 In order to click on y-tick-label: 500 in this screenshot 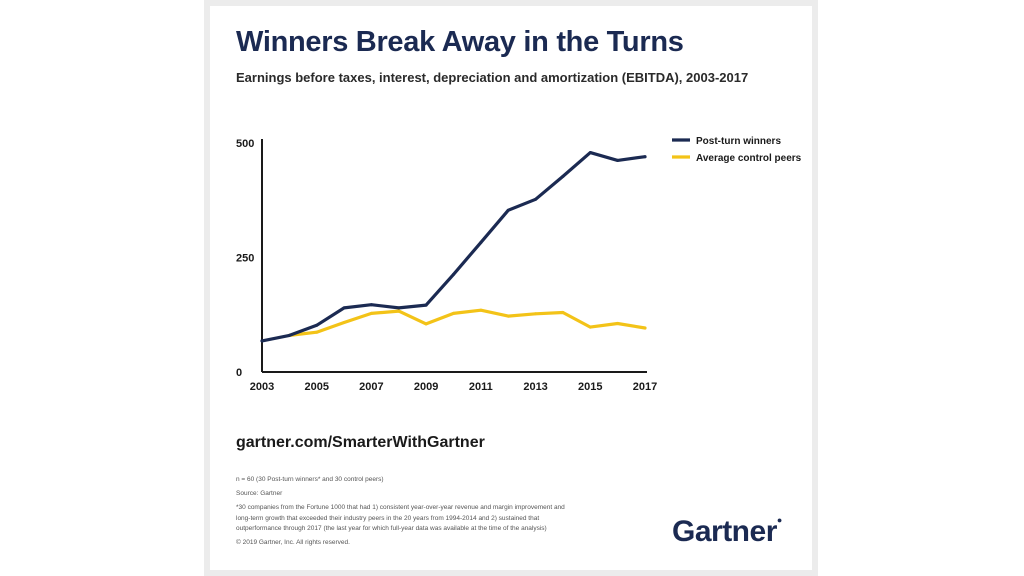, I will do `click(245, 144)`.